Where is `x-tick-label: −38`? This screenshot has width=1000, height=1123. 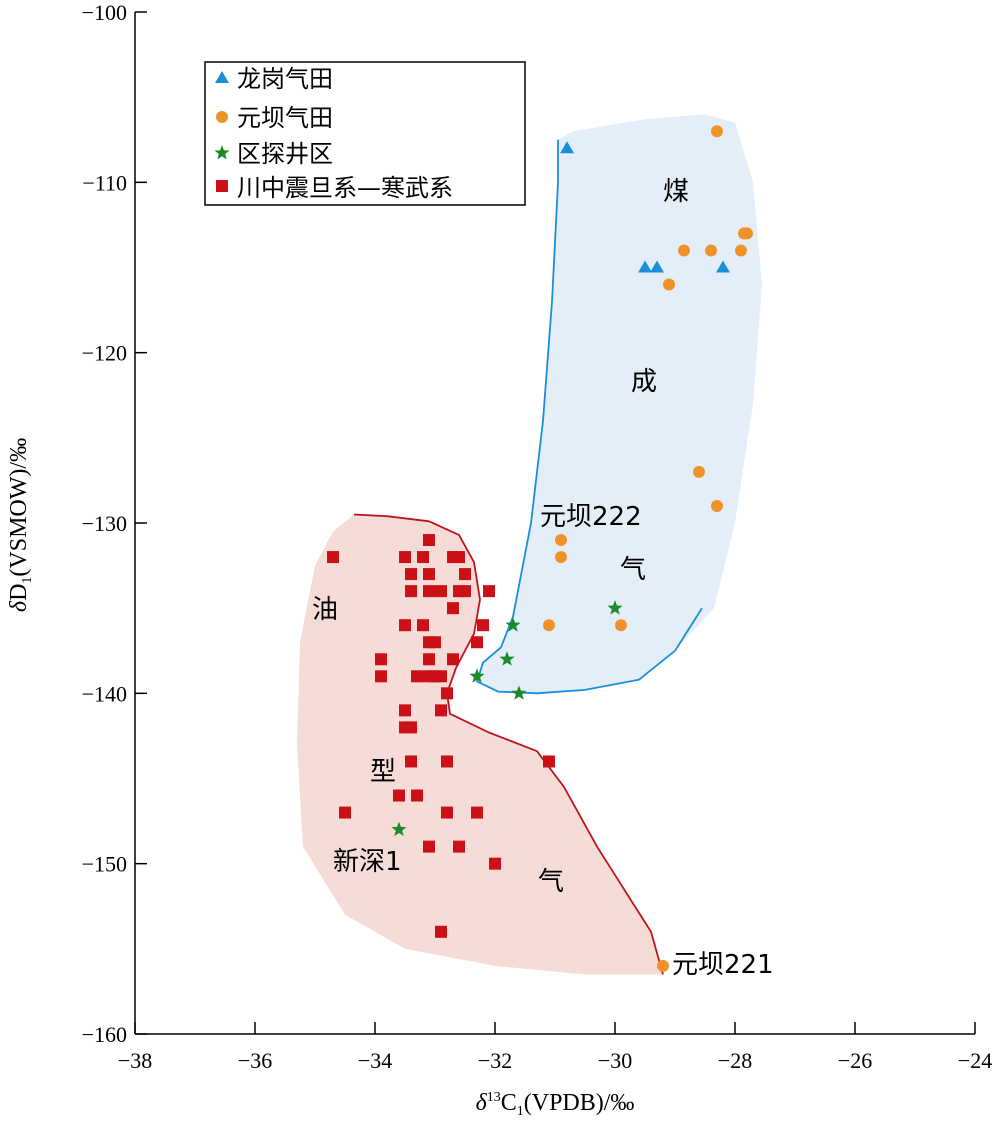
x-tick-label: −38 is located at coordinates (135, 1060).